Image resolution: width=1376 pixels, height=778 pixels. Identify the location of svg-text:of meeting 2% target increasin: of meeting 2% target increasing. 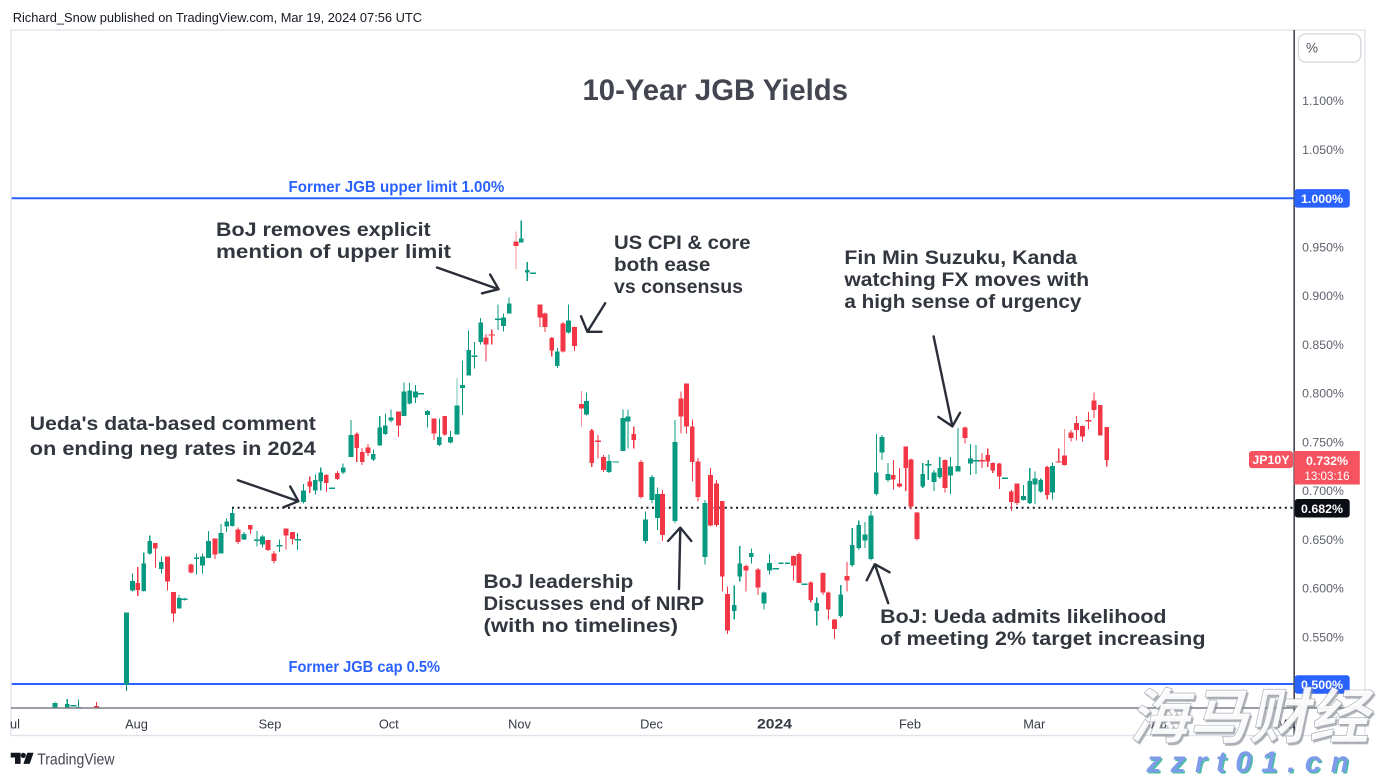
(1042, 639).